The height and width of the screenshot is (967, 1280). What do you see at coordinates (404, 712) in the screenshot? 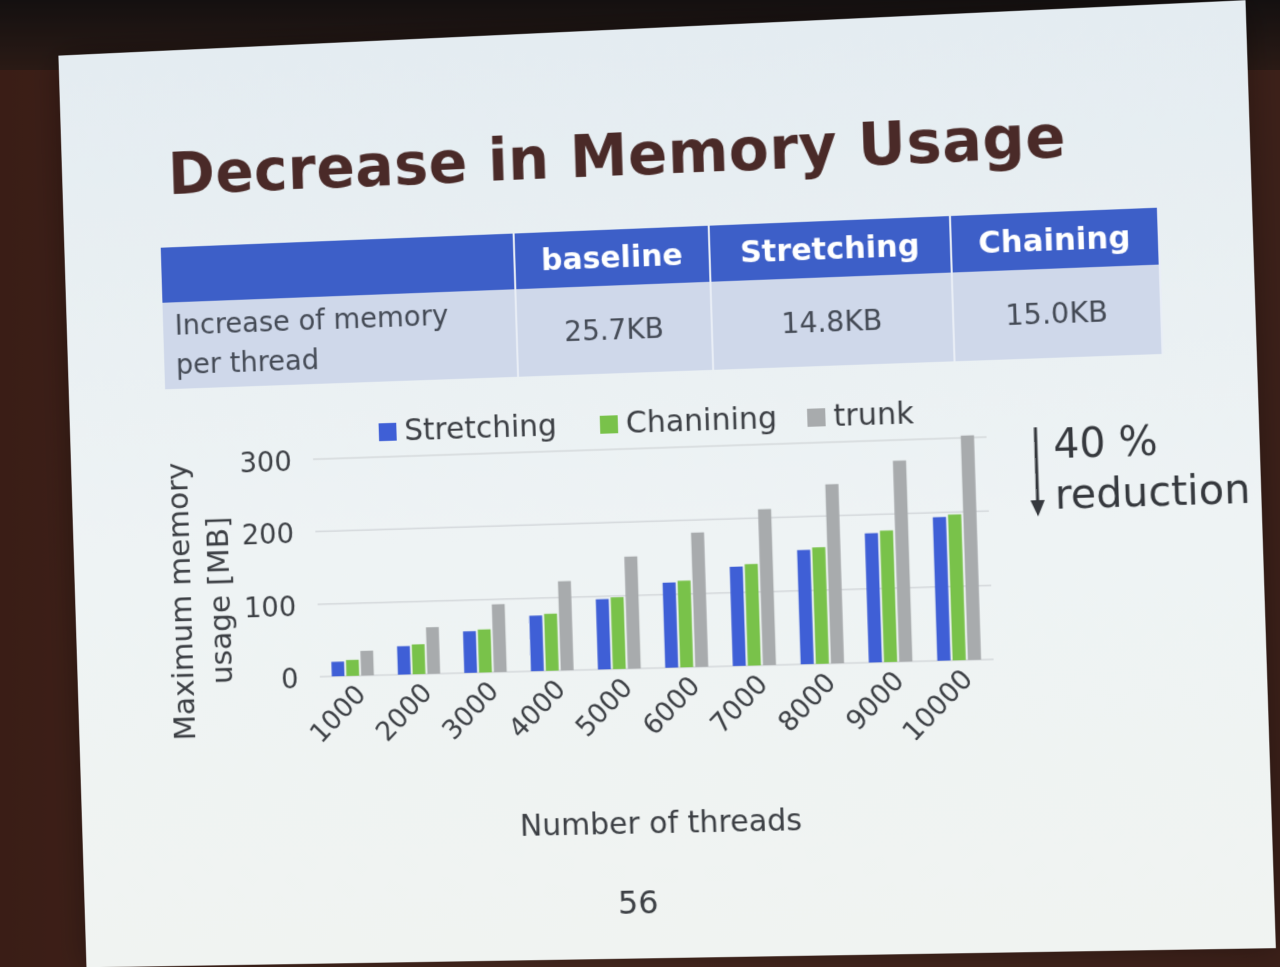
I see `x-tick-label: 2000` at bounding box center [404, 712].